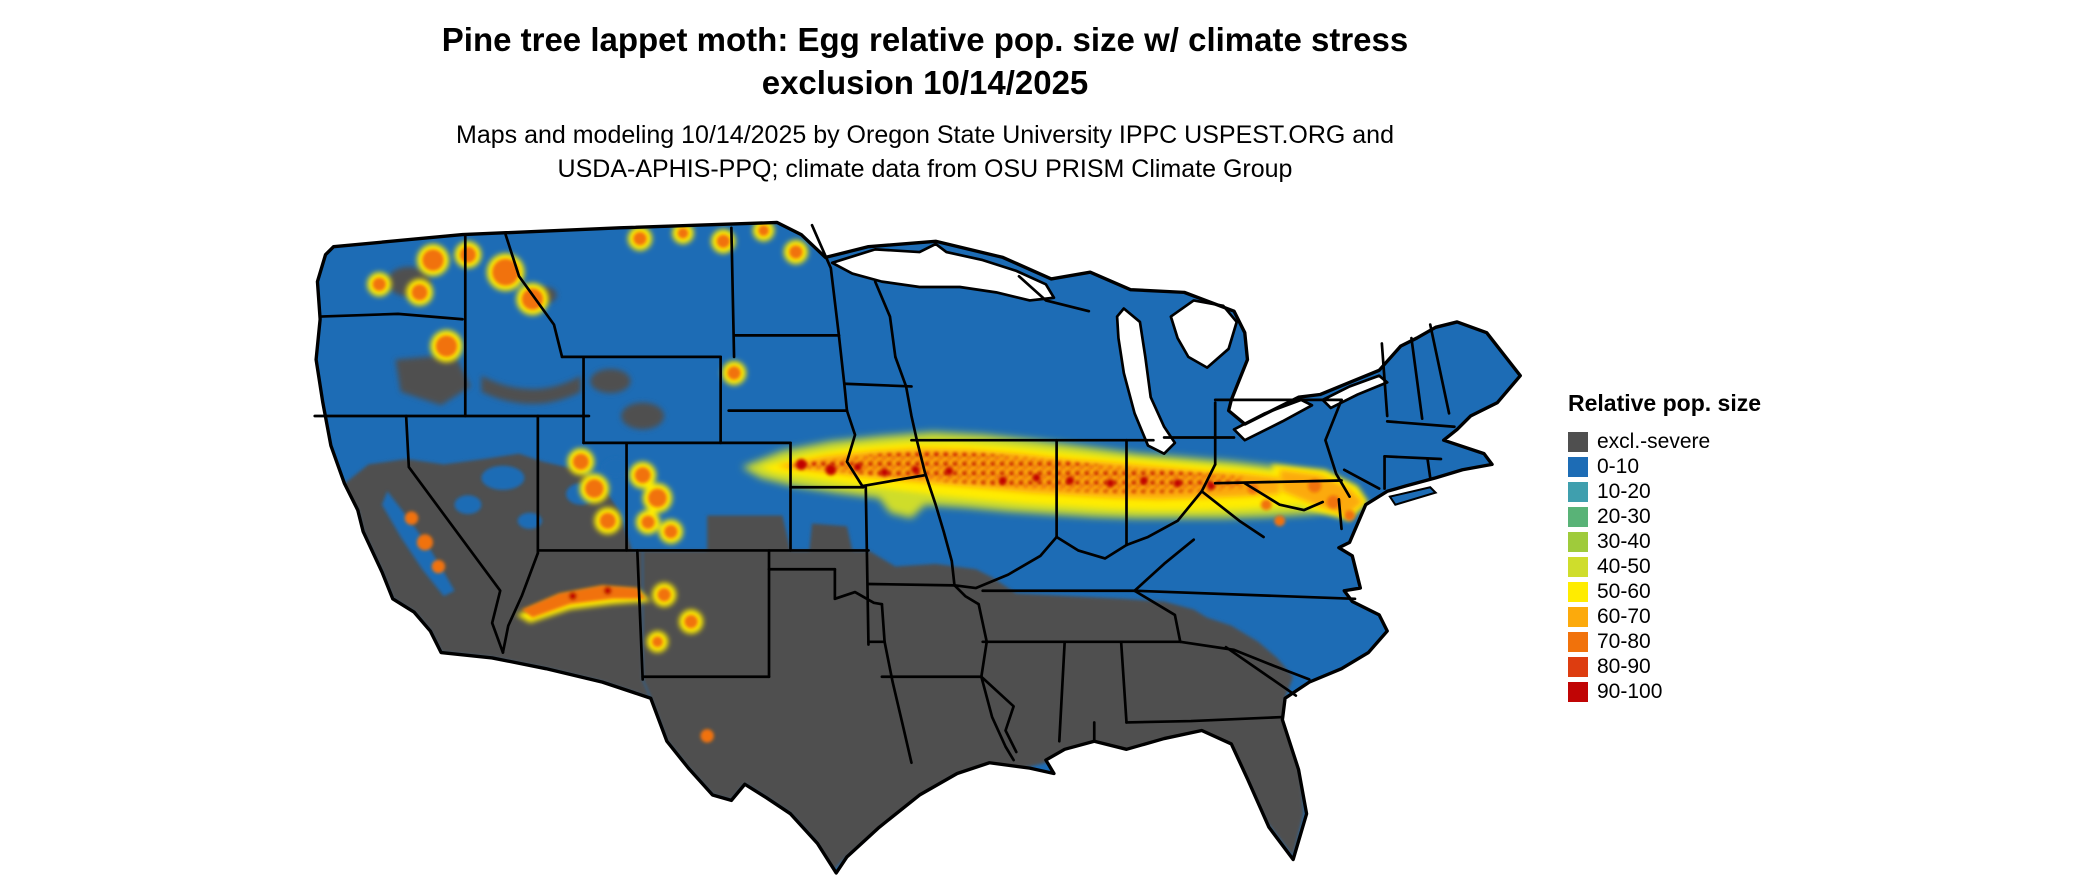 The height and width of the screenshot is (892, 2100). I want to click on legend-item-label: 40-50, so click(1624, 566).